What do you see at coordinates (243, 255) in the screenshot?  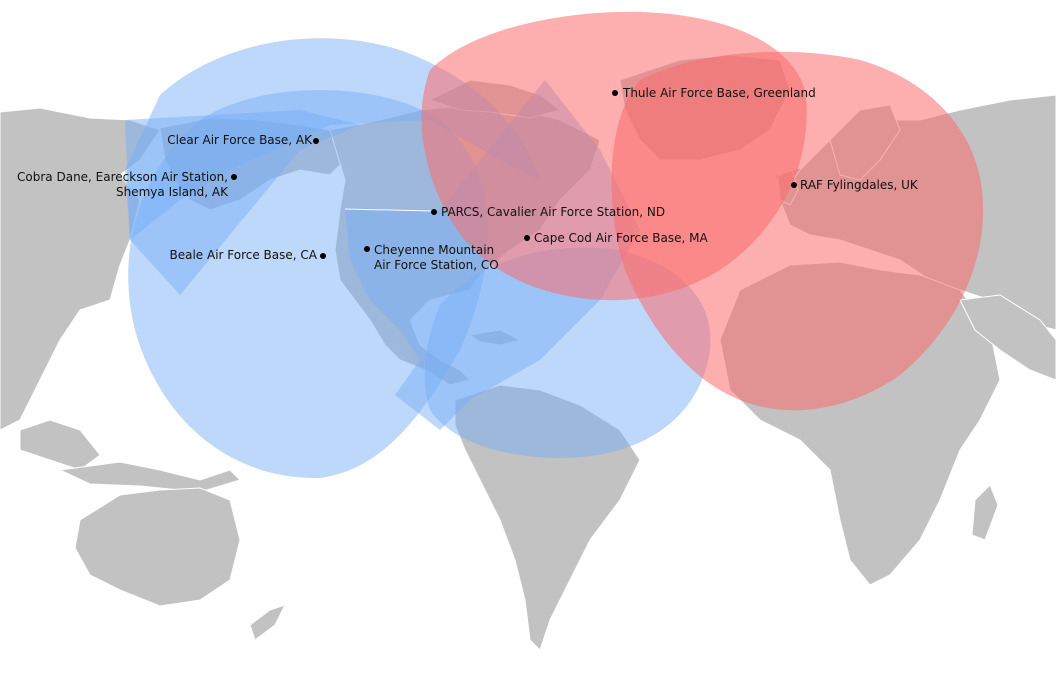 I see `label-beale-line-1: Beale Air Force Base, CA` at bounding box center [243, 255].